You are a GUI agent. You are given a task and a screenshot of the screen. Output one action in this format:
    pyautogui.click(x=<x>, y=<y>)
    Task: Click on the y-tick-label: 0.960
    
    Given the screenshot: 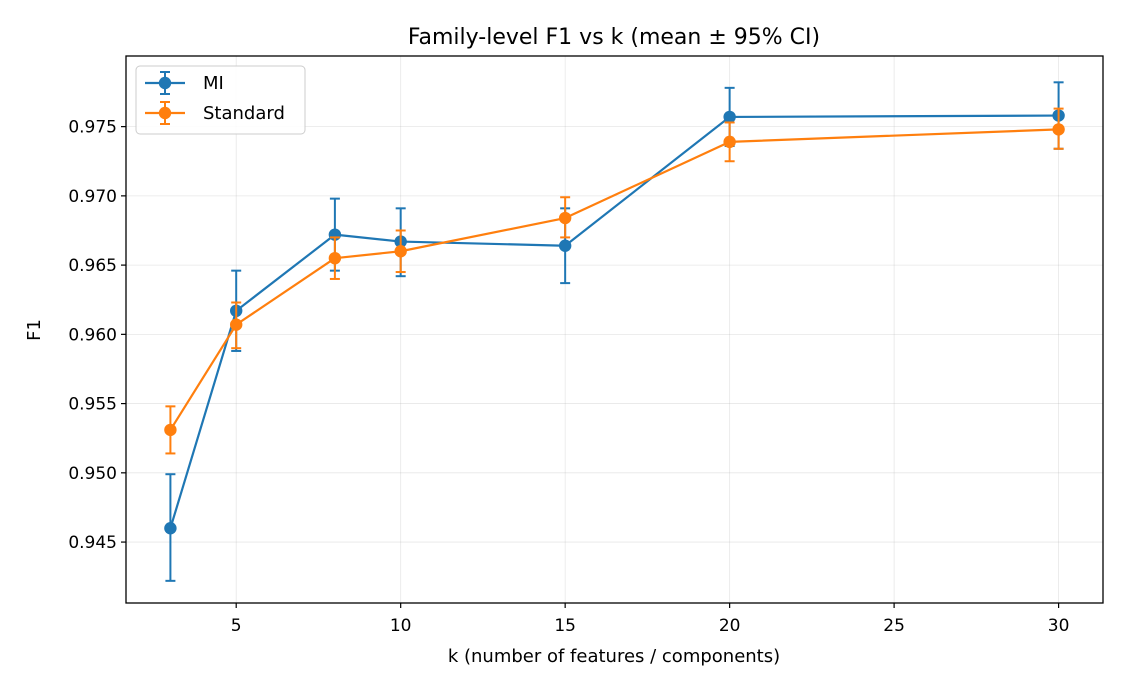 What is the action you would take?
    pyautogui.click(x=92, y=335)
    